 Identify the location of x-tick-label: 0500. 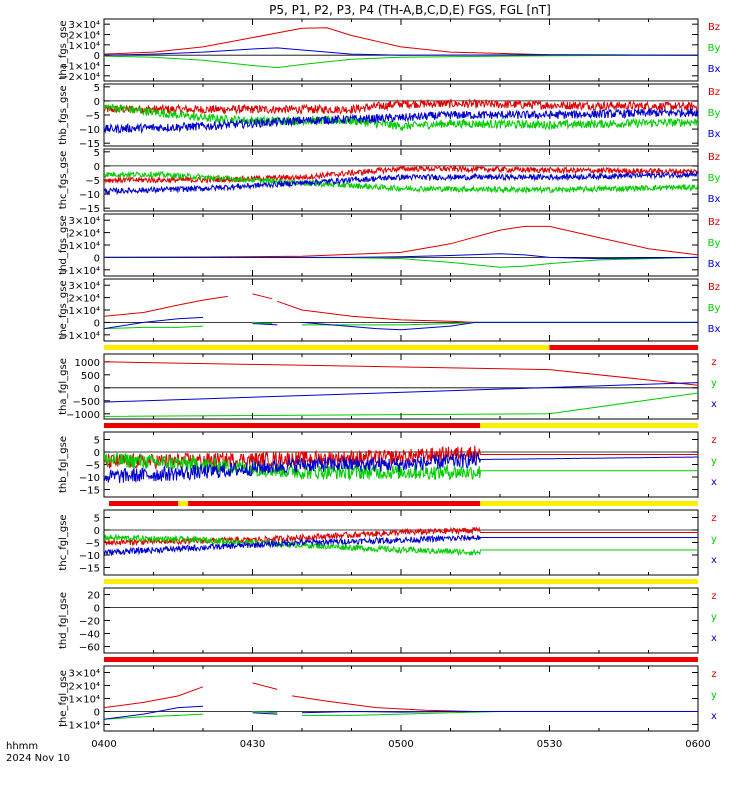
(400, 744).